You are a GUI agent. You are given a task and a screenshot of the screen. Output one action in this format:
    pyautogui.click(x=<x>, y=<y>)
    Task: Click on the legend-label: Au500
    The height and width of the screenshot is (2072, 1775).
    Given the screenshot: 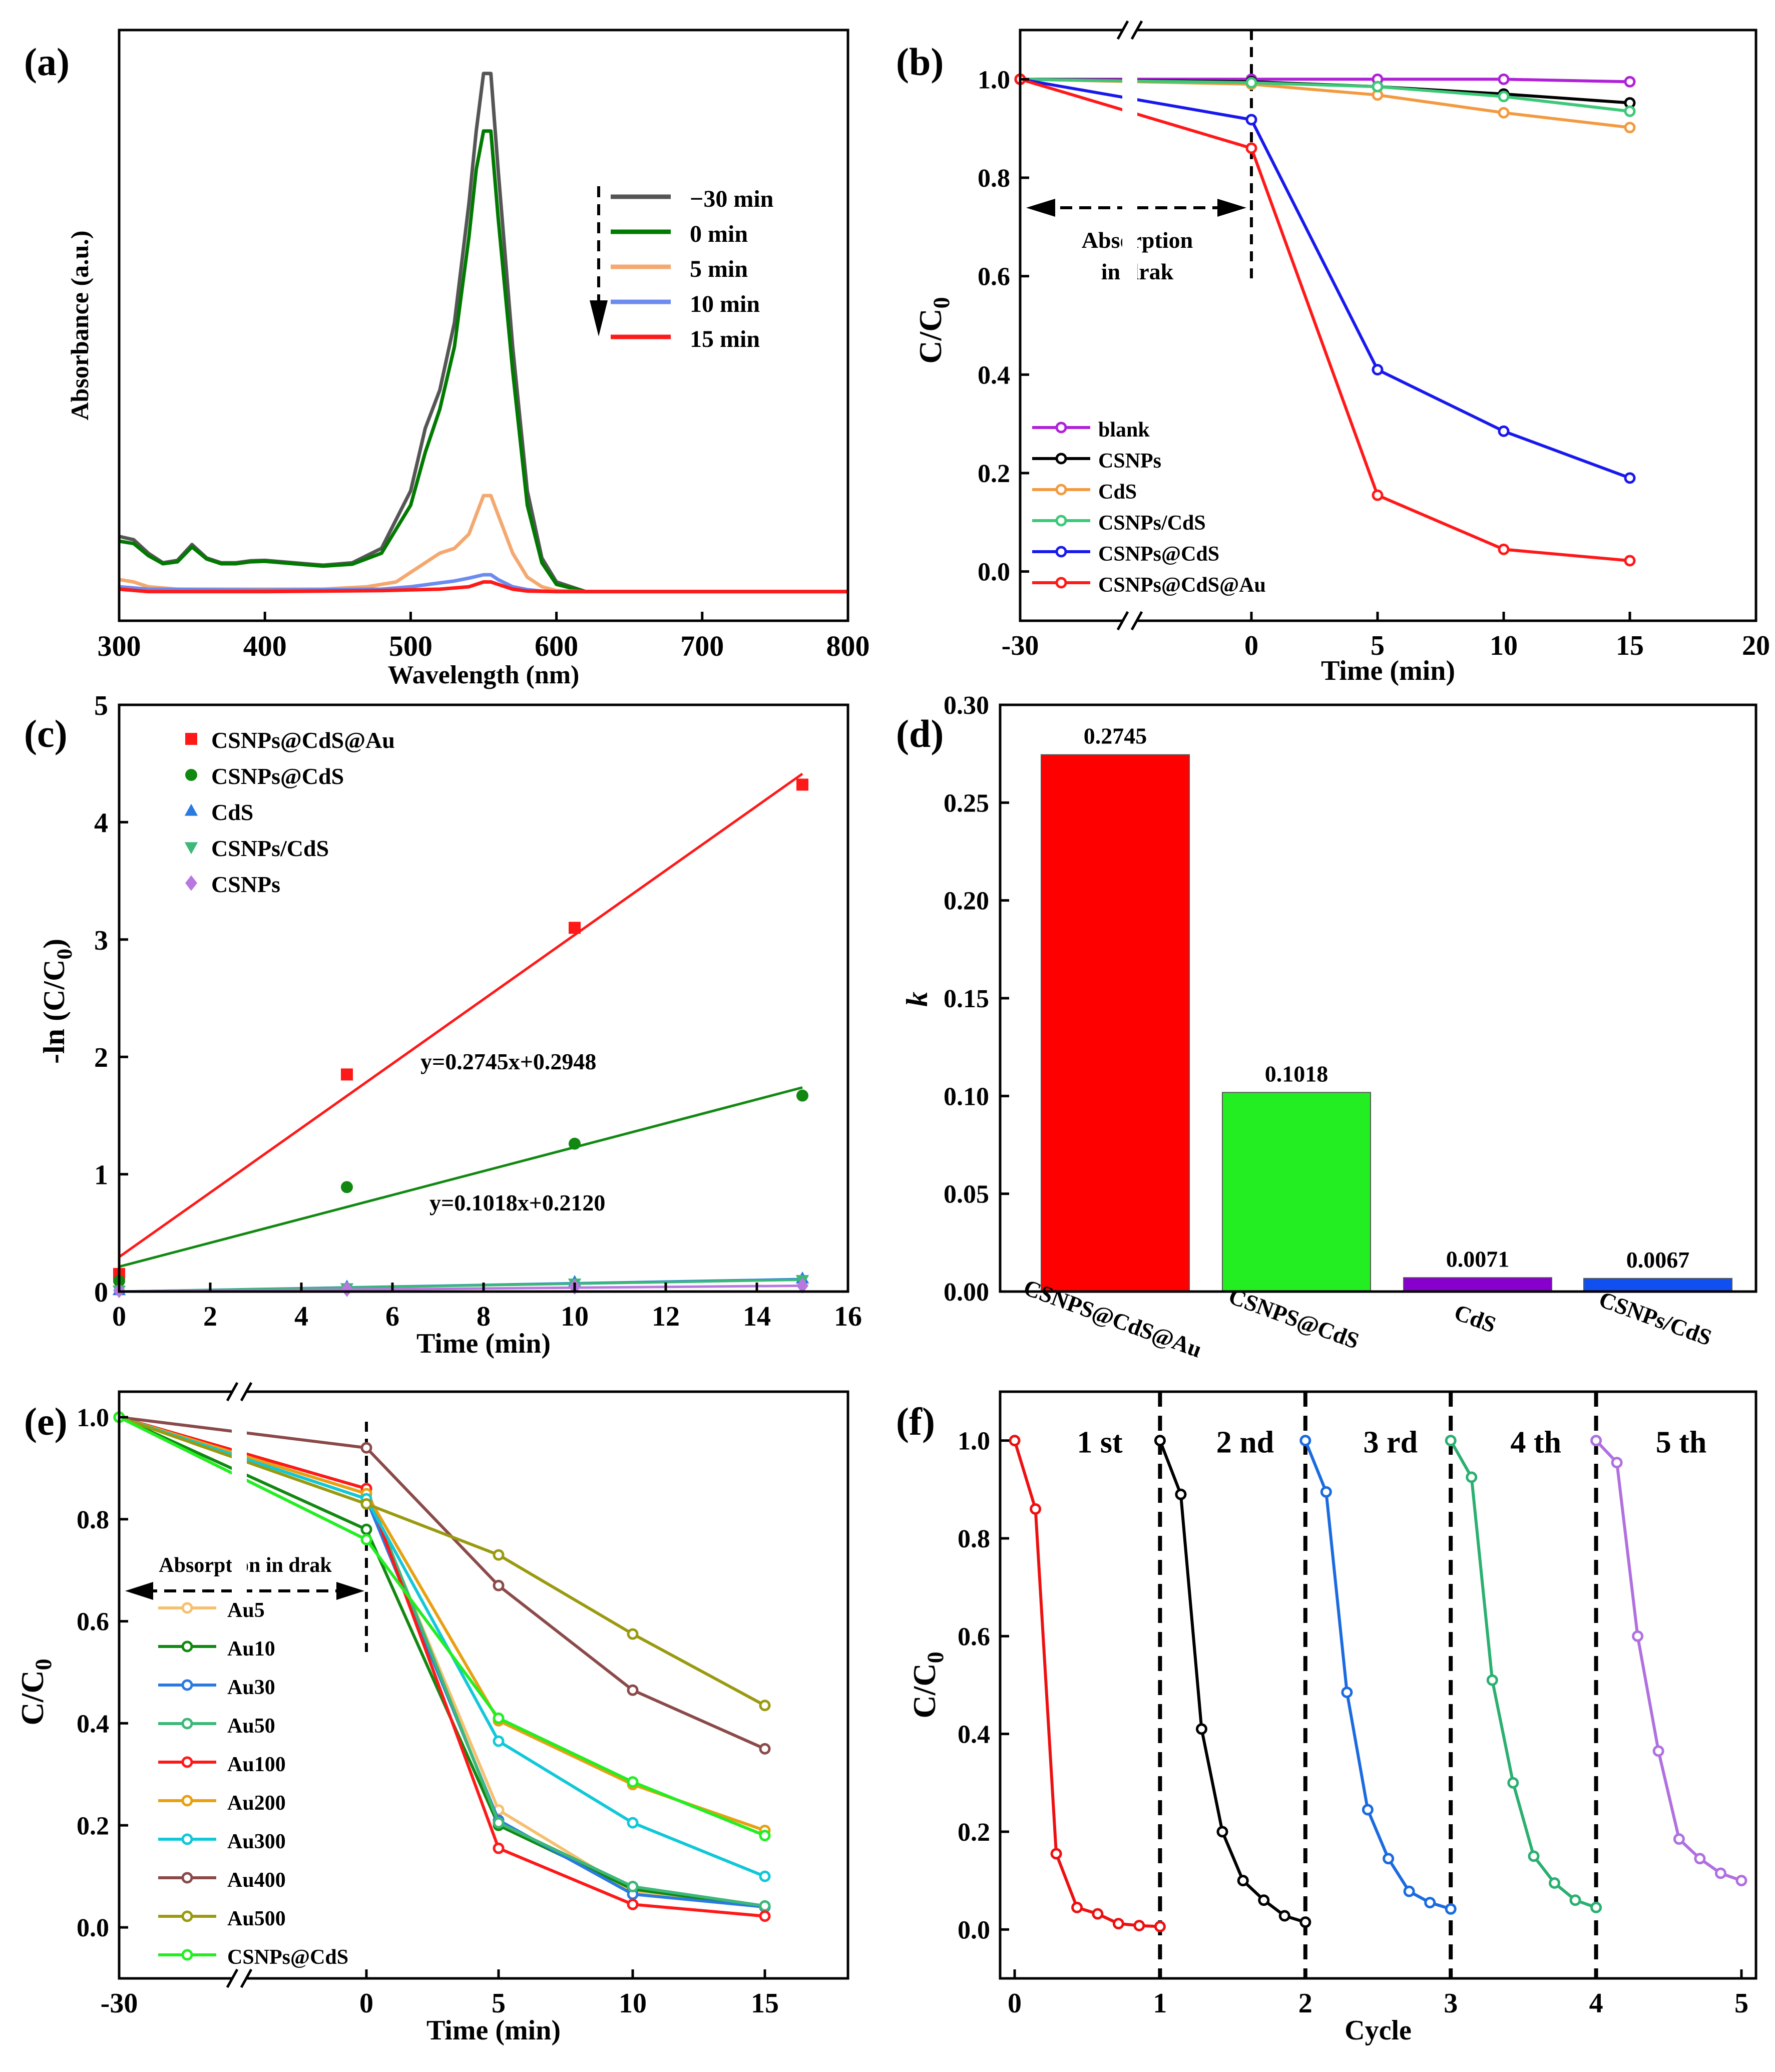 What is the action you would take?
    pyautogui.click(x=256, y=1919)
    